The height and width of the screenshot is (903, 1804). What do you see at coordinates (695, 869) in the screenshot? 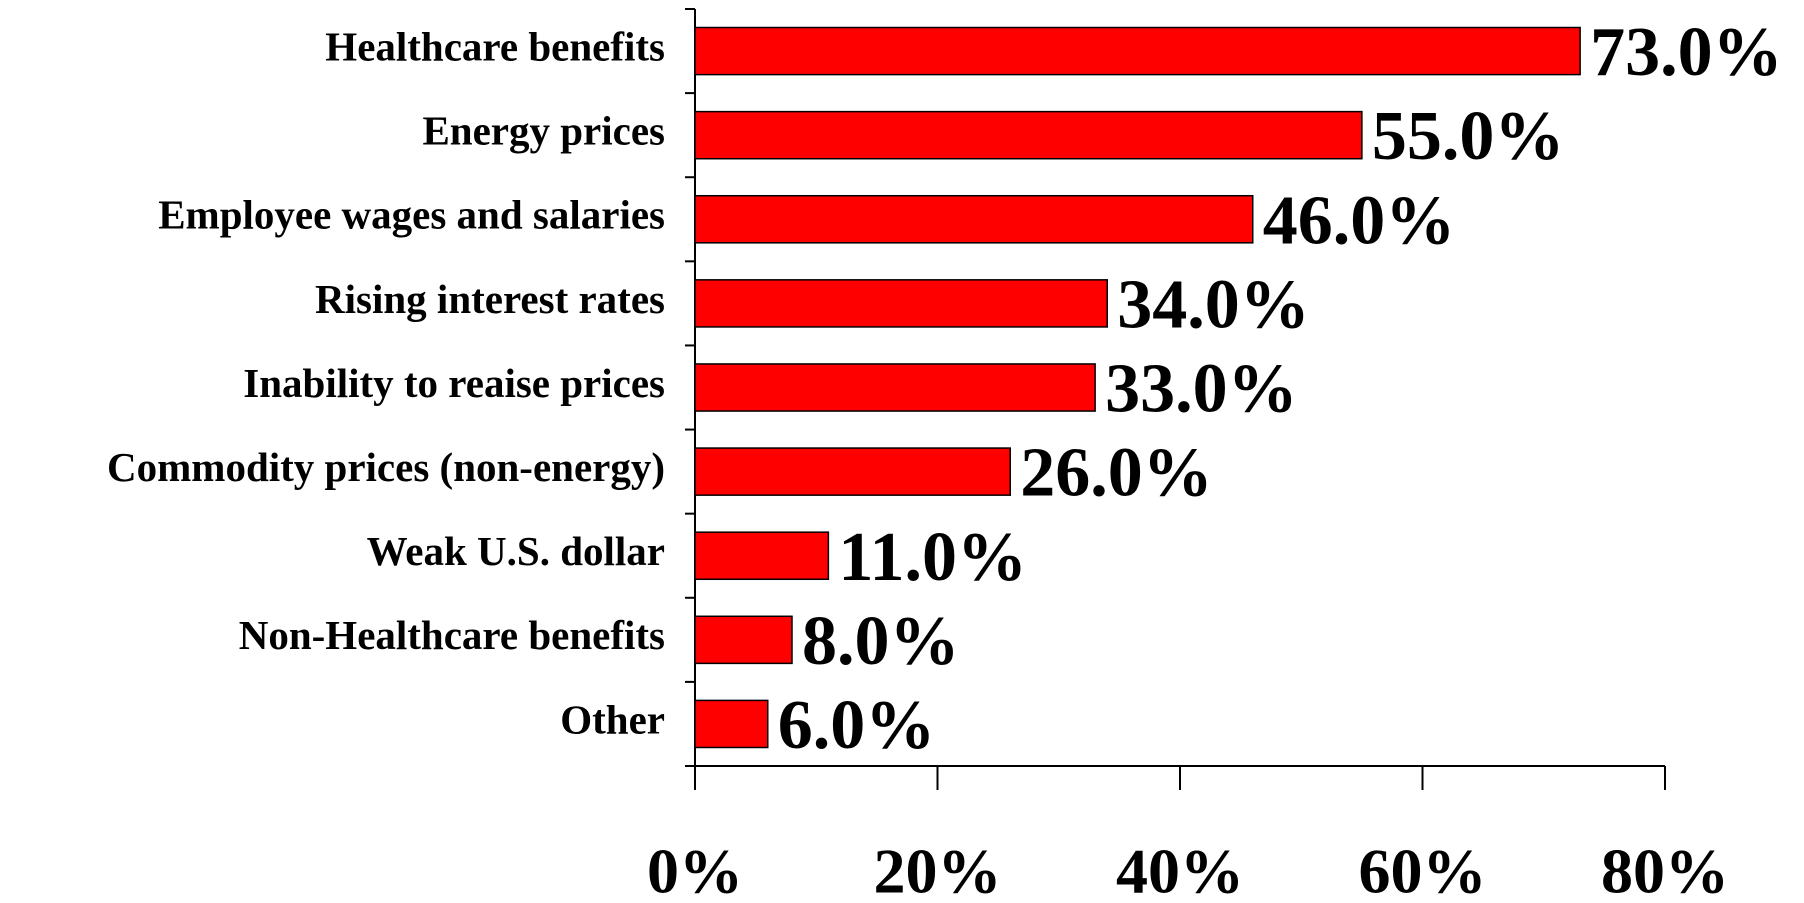
I see `x-tick-label: 0%` at bounding box center [695, 869].